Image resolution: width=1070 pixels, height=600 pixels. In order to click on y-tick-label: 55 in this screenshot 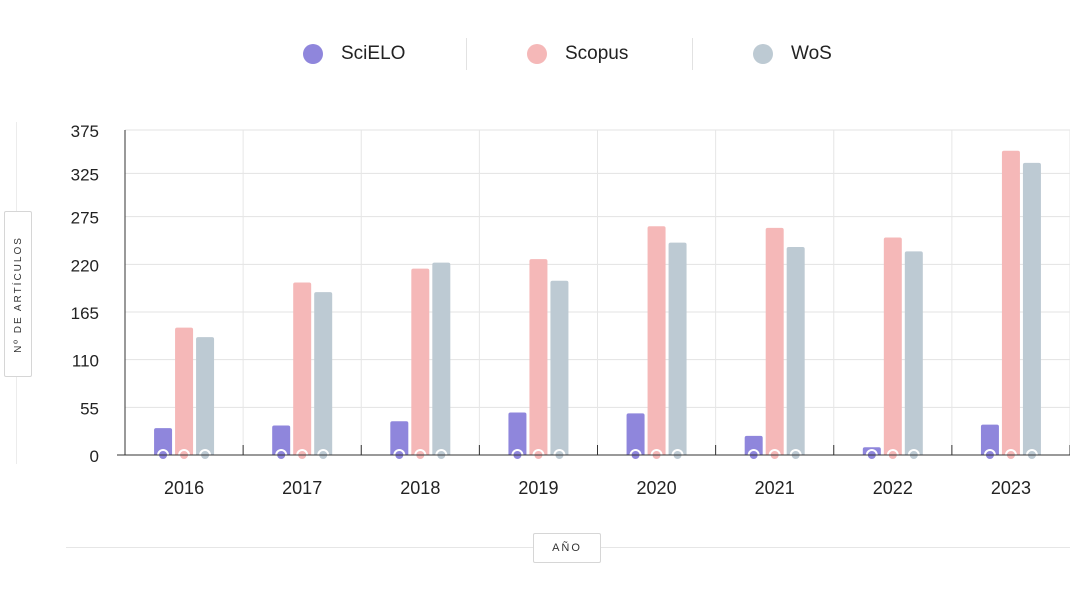, I will do `click(89, 408)`.